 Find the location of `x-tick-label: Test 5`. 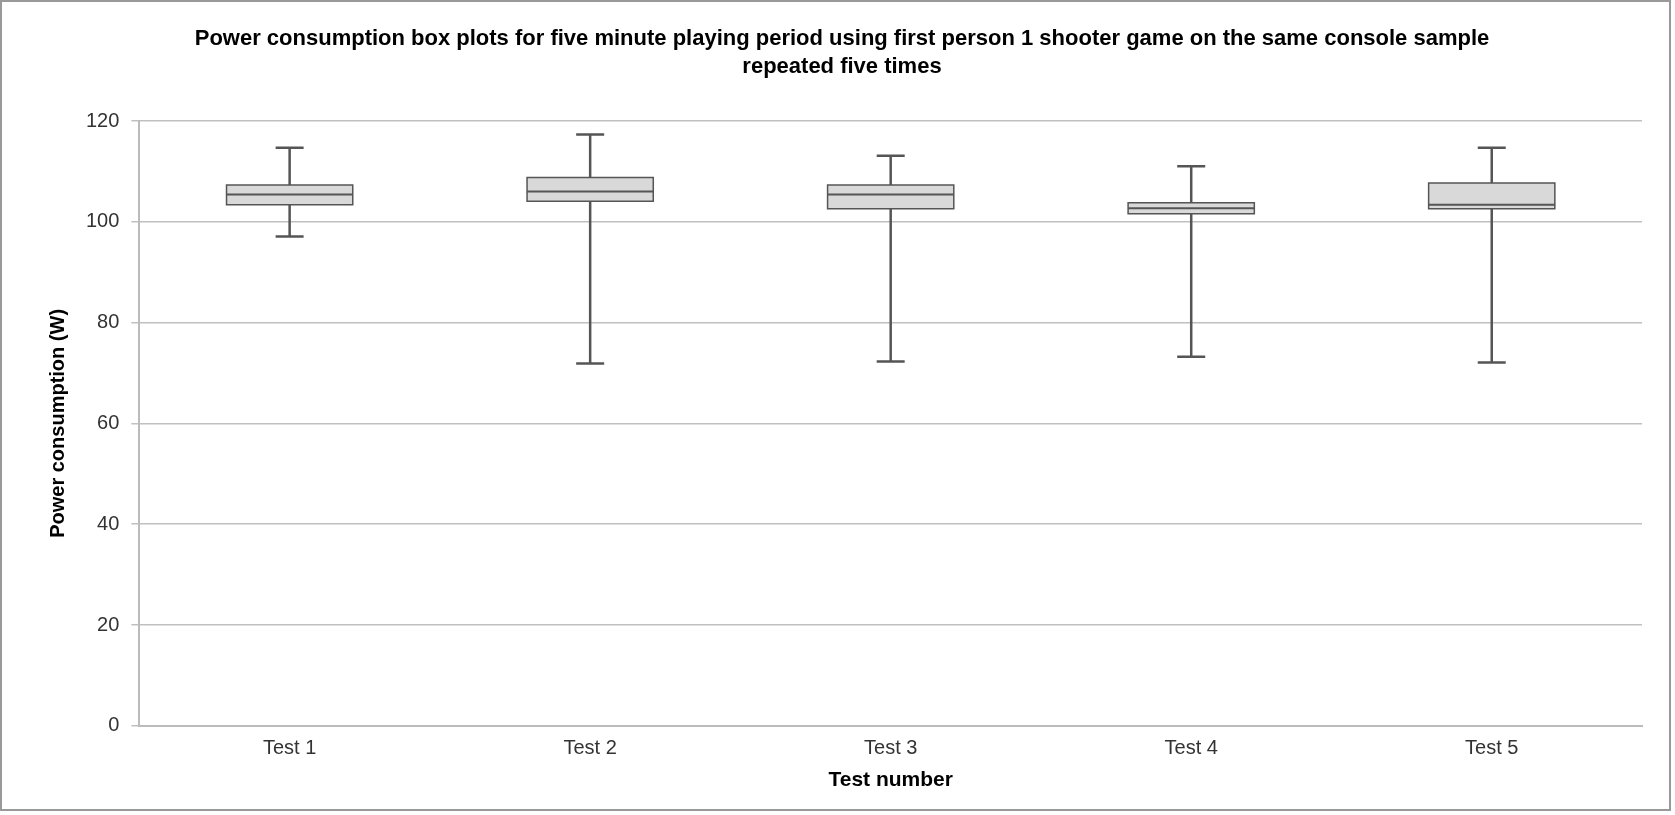

x-tick-label: Test 5 is located at coordinates (1492, 747).